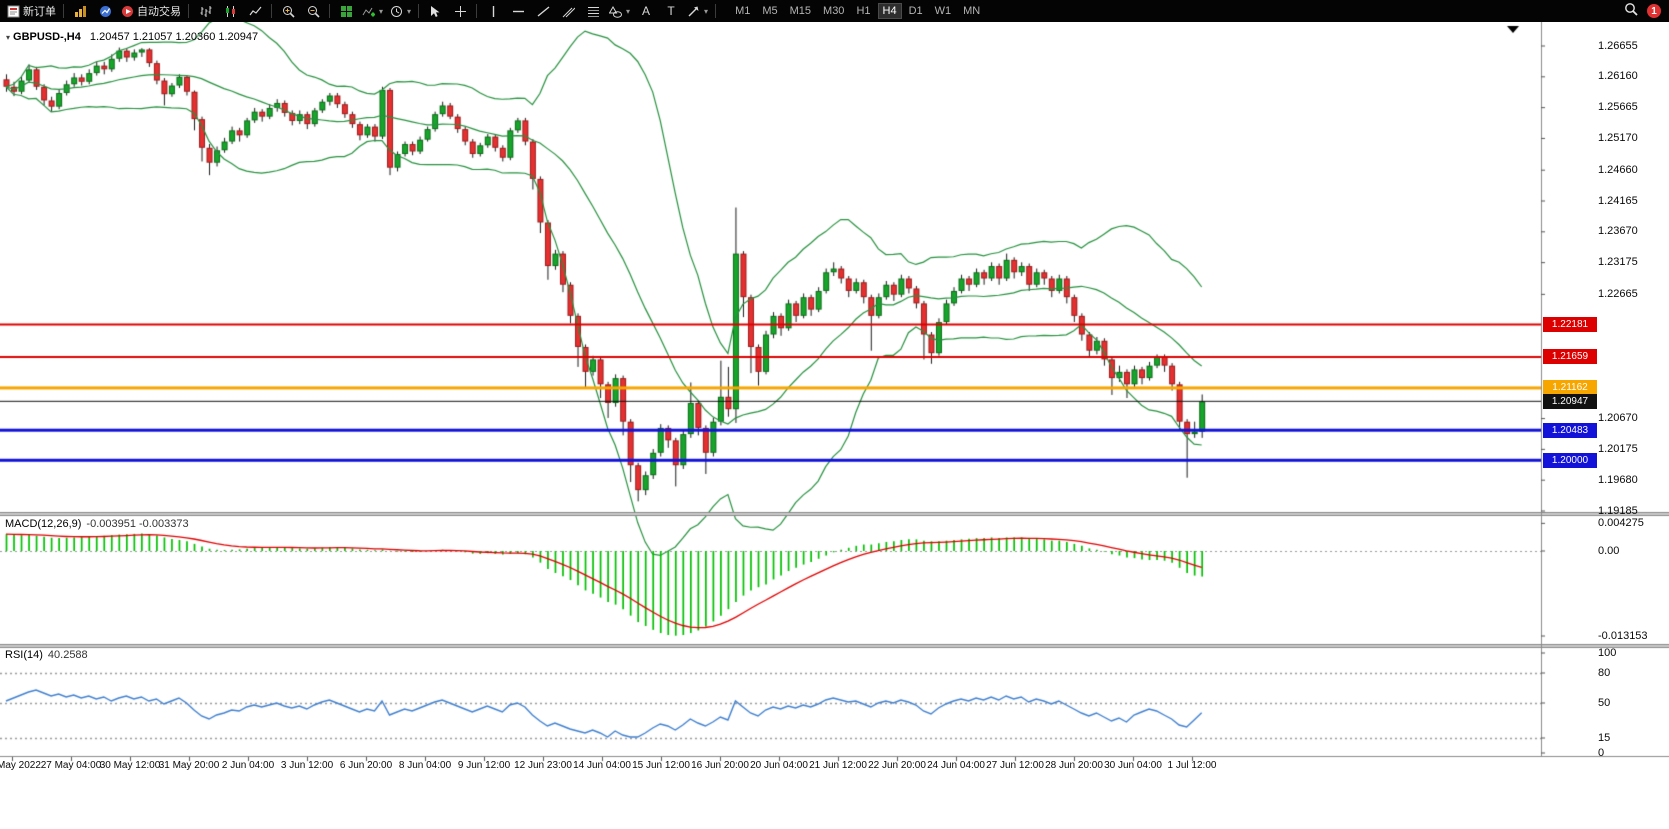 The height and width of the screenshot is (829, 1669). I want to click on cursor-icon, so click(435, 11).